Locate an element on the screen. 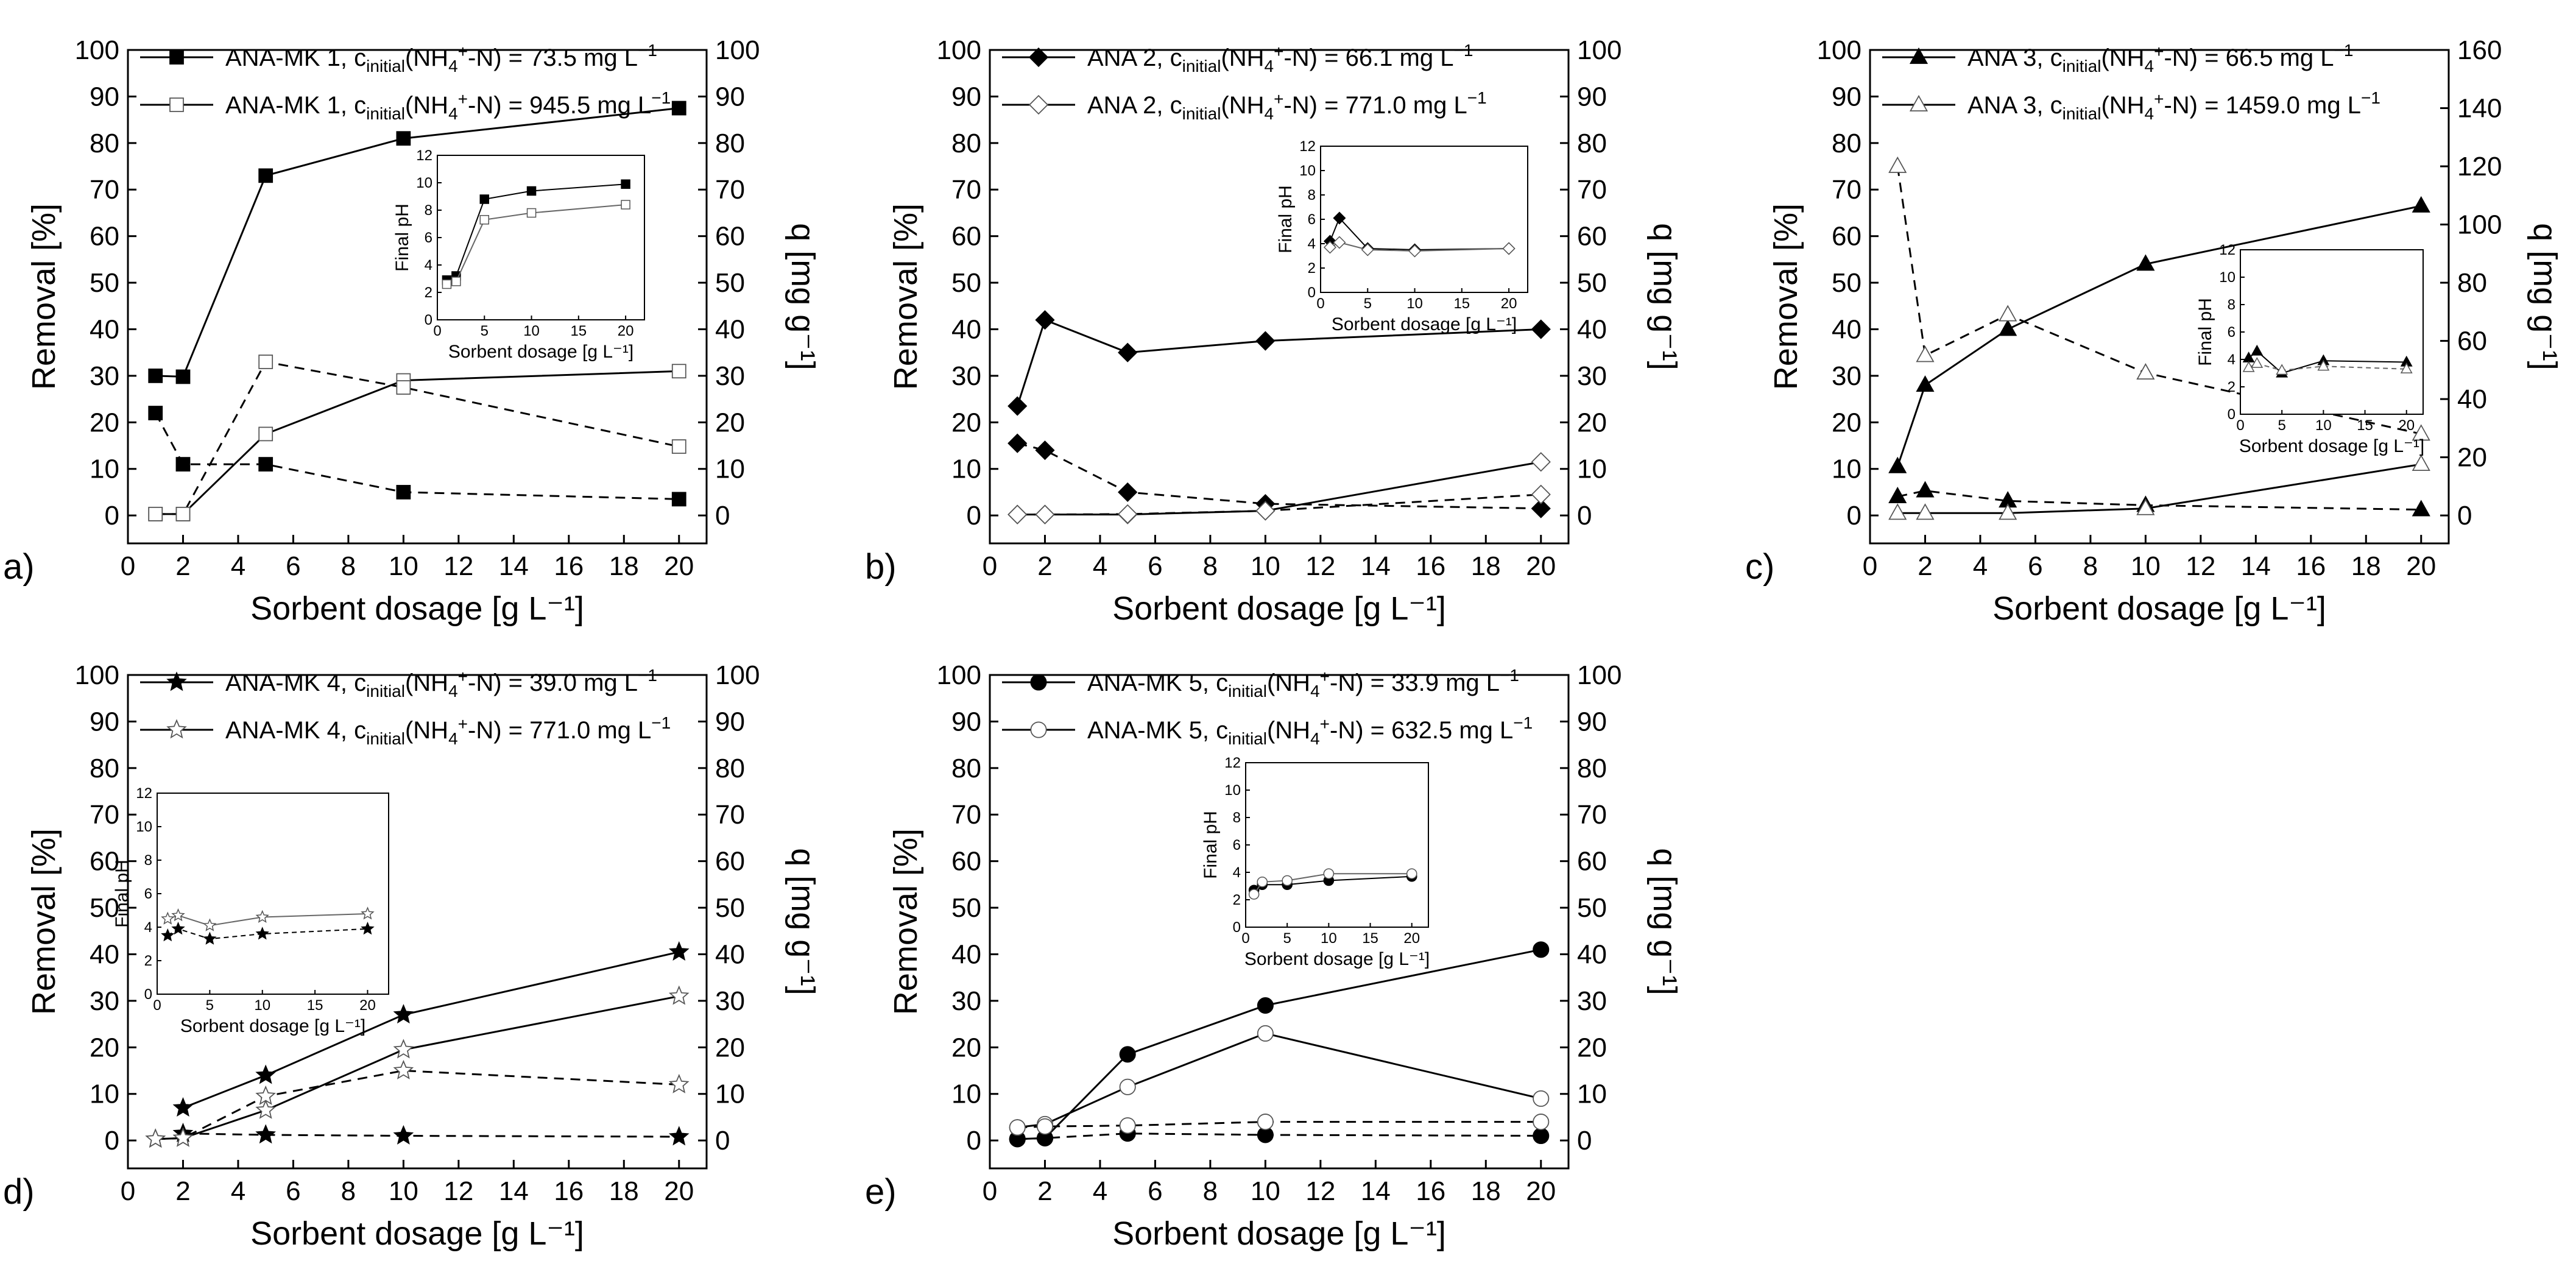 The height and width of the screenshot is (1275, 2576). legend-text: ANA 2, c is located at coordinates (1134, 105).